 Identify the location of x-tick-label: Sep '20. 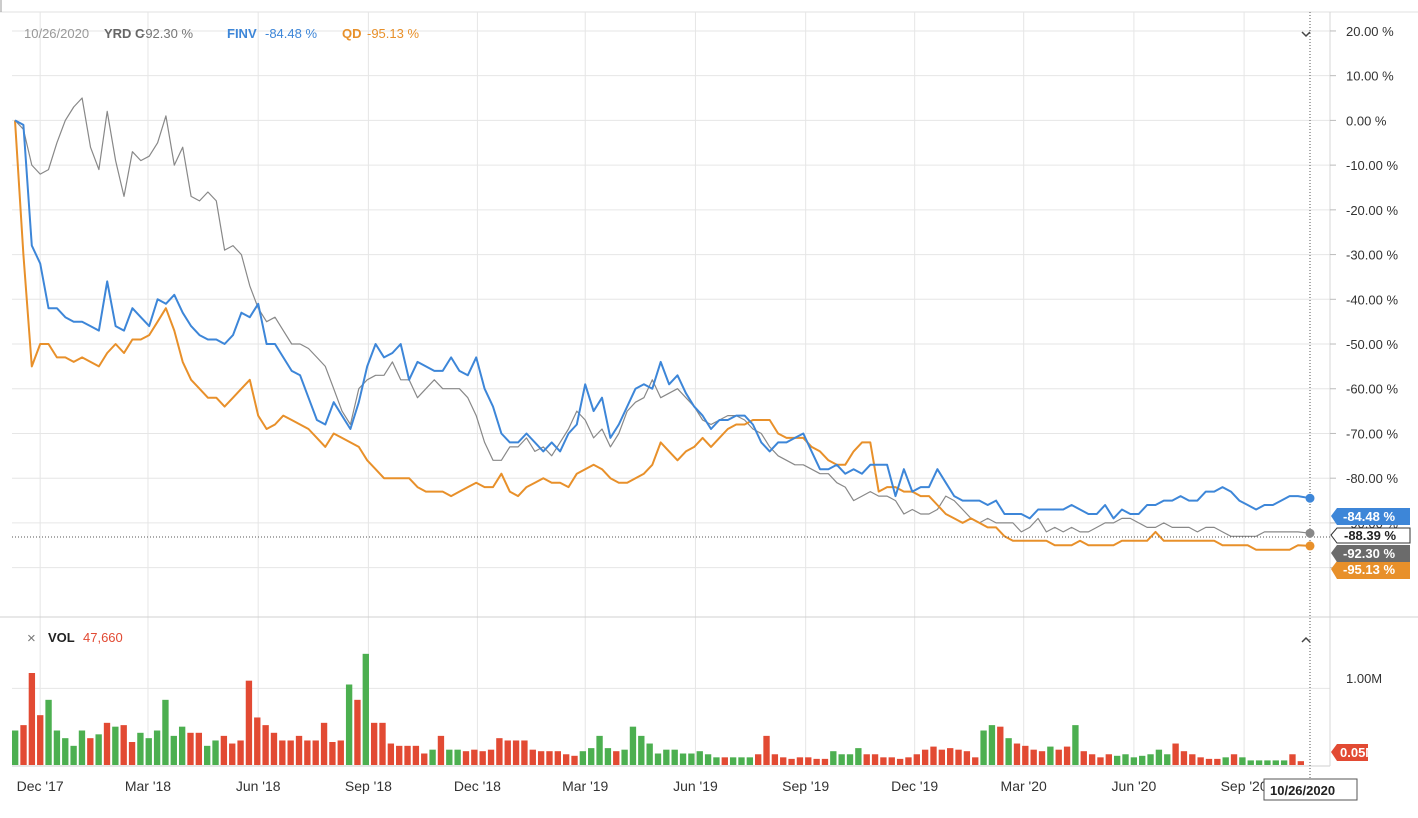
(1244, 786).